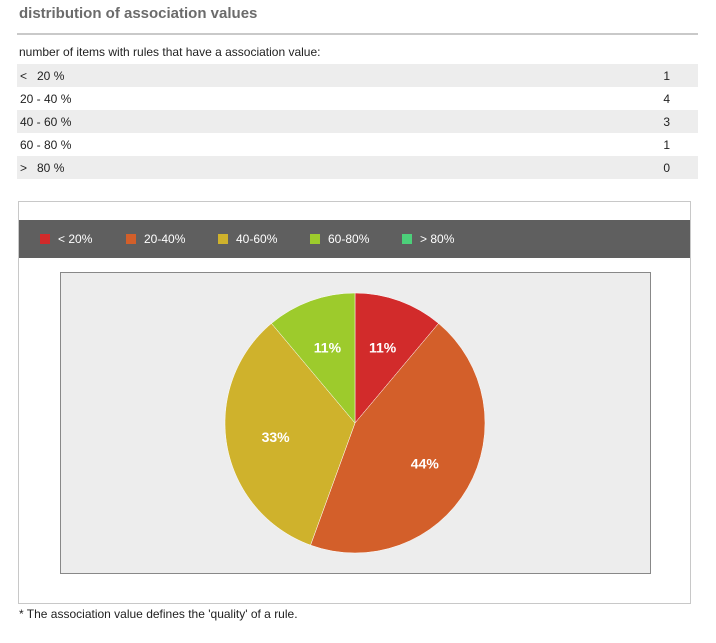 The height and width of the screenshot is (643, 716). What do you see at coordinates (349, 239) in the screenshot?
I see `legend-label: 60-80%` at bounding box center [349, 239].